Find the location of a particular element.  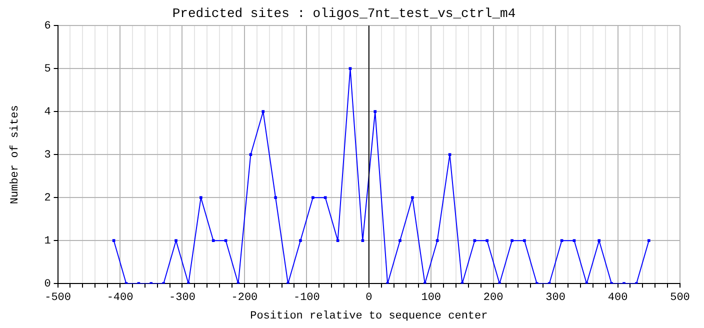

x-tick-label: 100 is located at coordinates (431, 298).